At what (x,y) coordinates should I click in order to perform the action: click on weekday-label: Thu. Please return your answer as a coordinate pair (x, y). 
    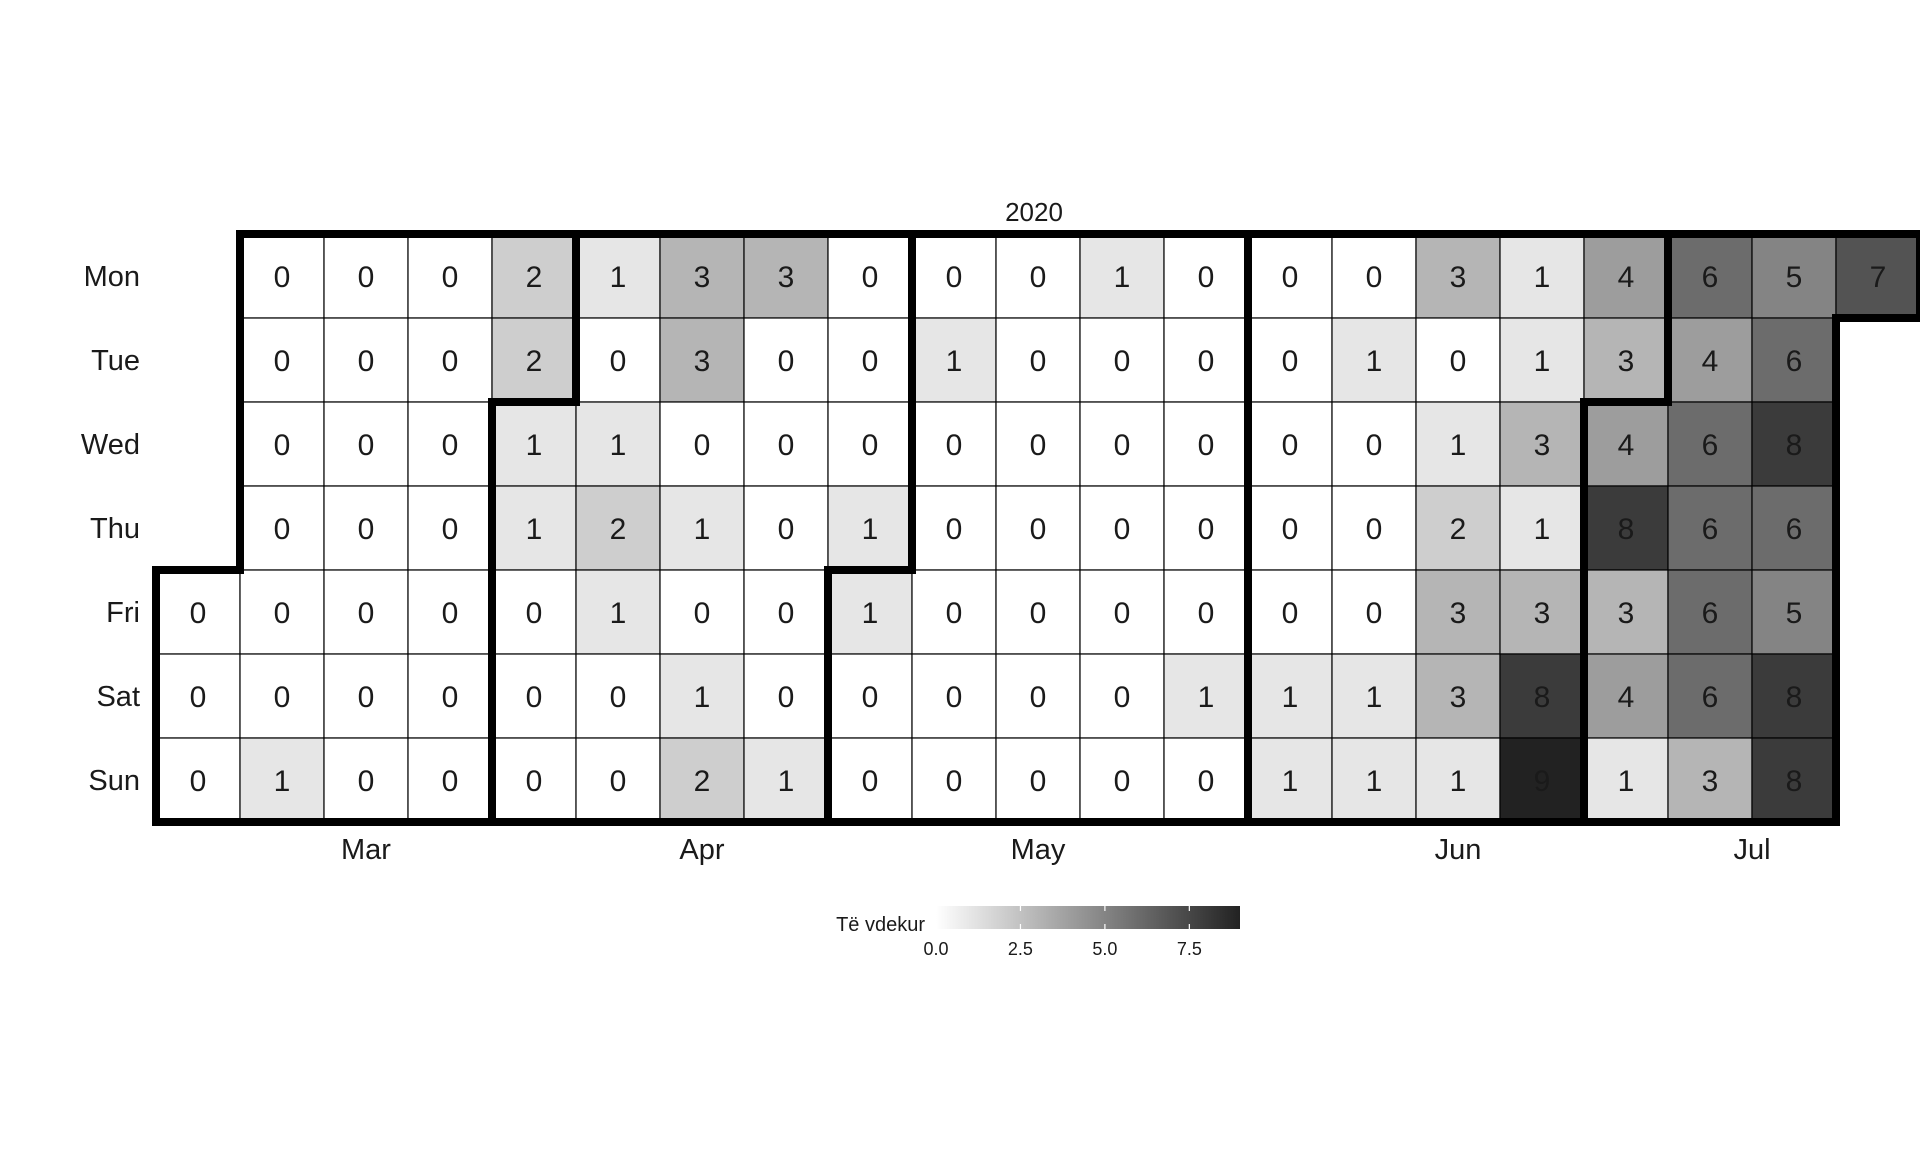
    Looking at the image, I should click on (115, 529).